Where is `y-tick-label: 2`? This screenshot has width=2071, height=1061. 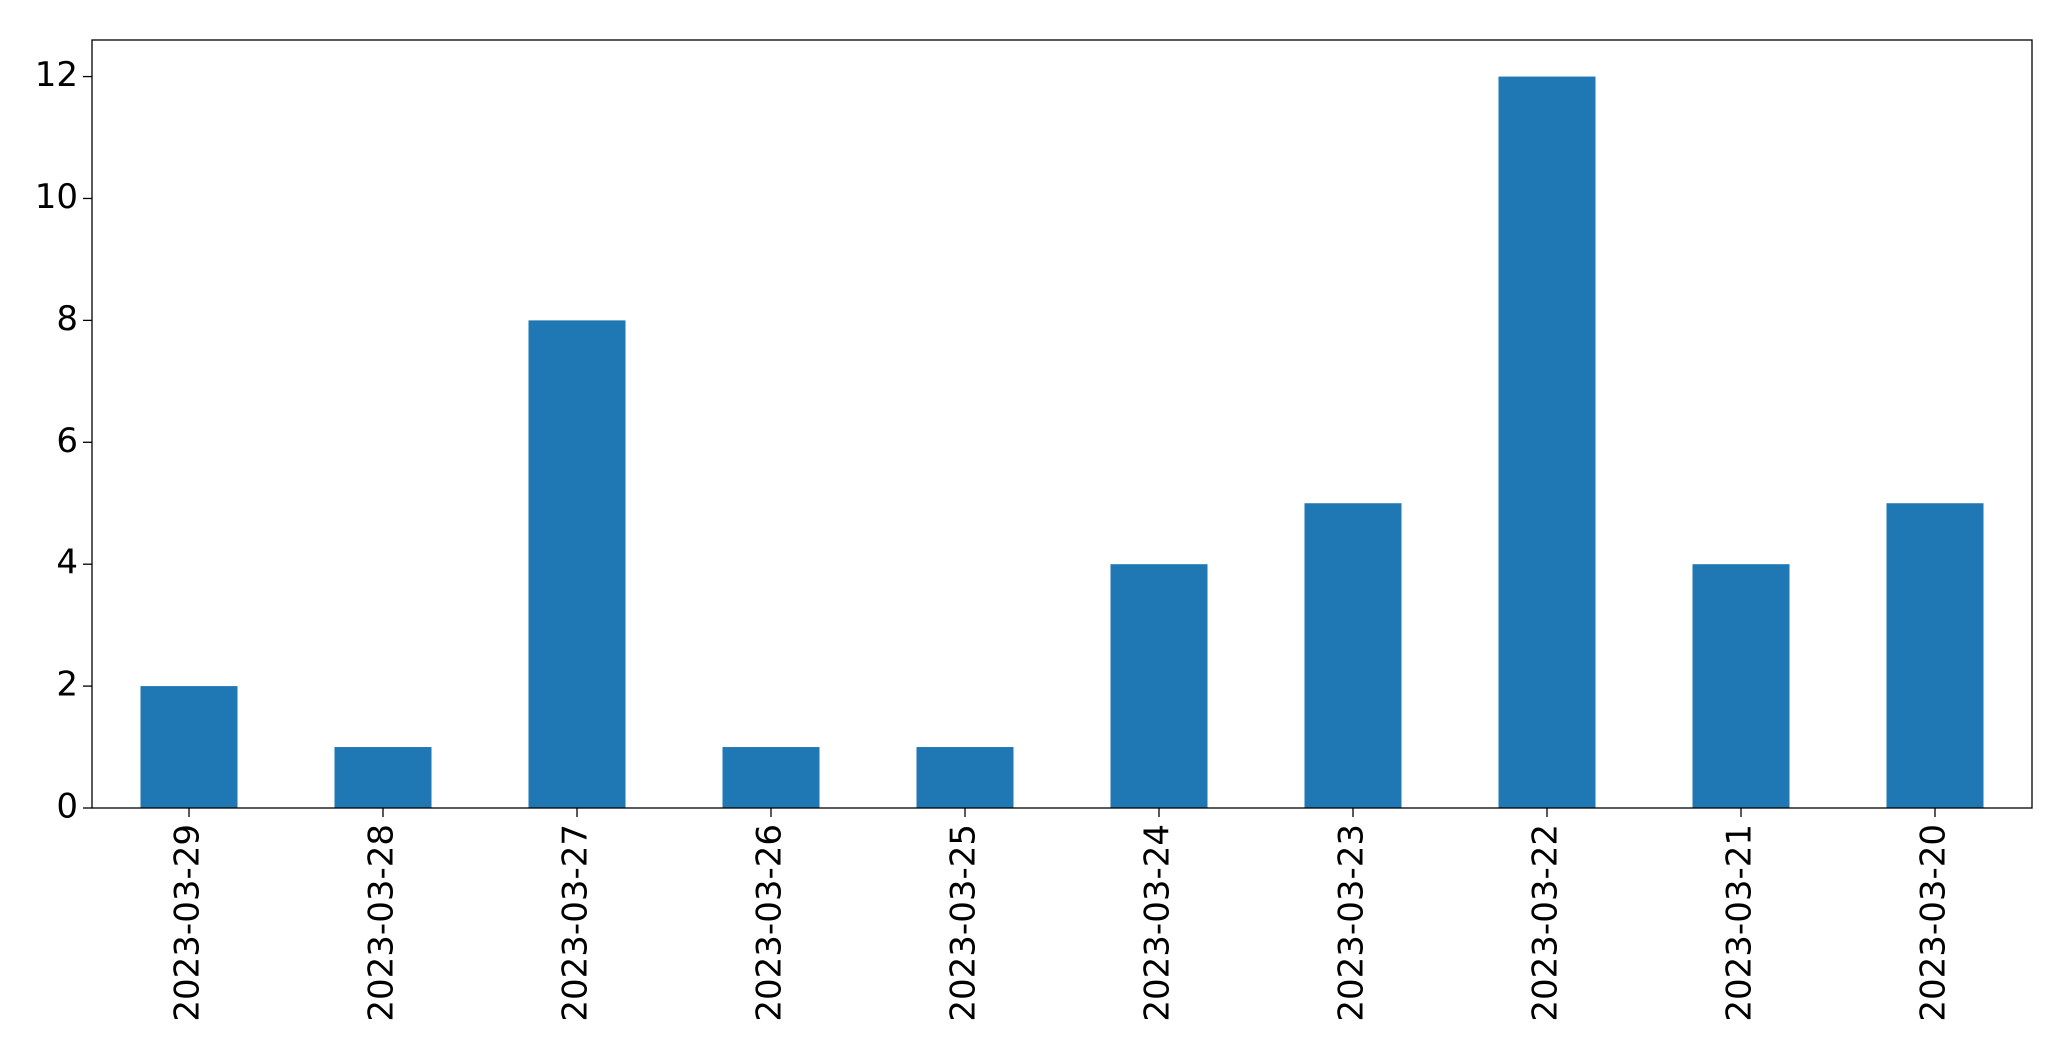
y-tick-label: 2 is located at coordinates (67, 685).